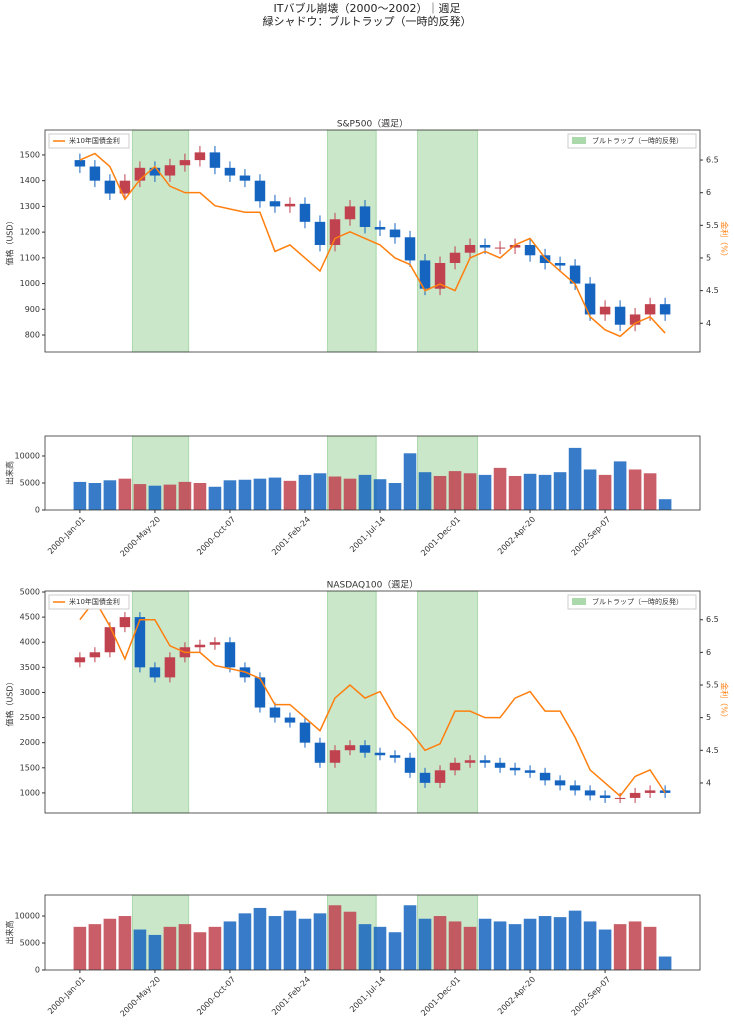  I want to click on y-axis-label: 出来高, so click(10, 473).